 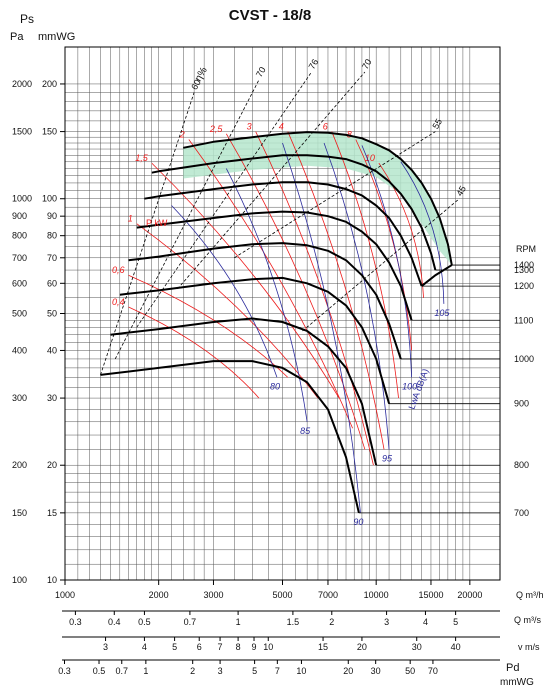 What do you see at coordinates (49, 199) in the screenshot?
I see `y-tick-mmwg: 100` at bounding box center [49, 199].